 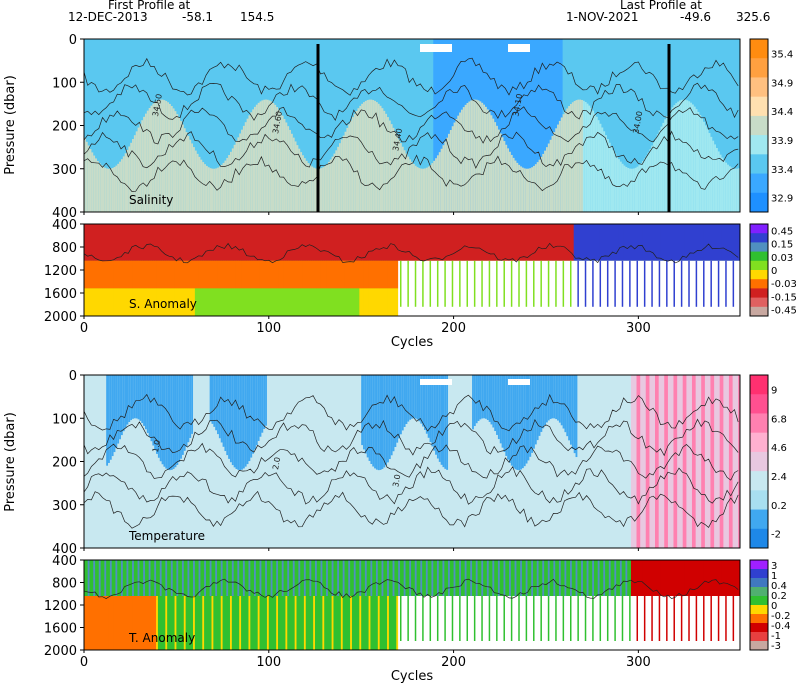 What do you see at coordinates (411, 437) in the screenshot?
I see `contour-line` at bounding box center [411, 437].